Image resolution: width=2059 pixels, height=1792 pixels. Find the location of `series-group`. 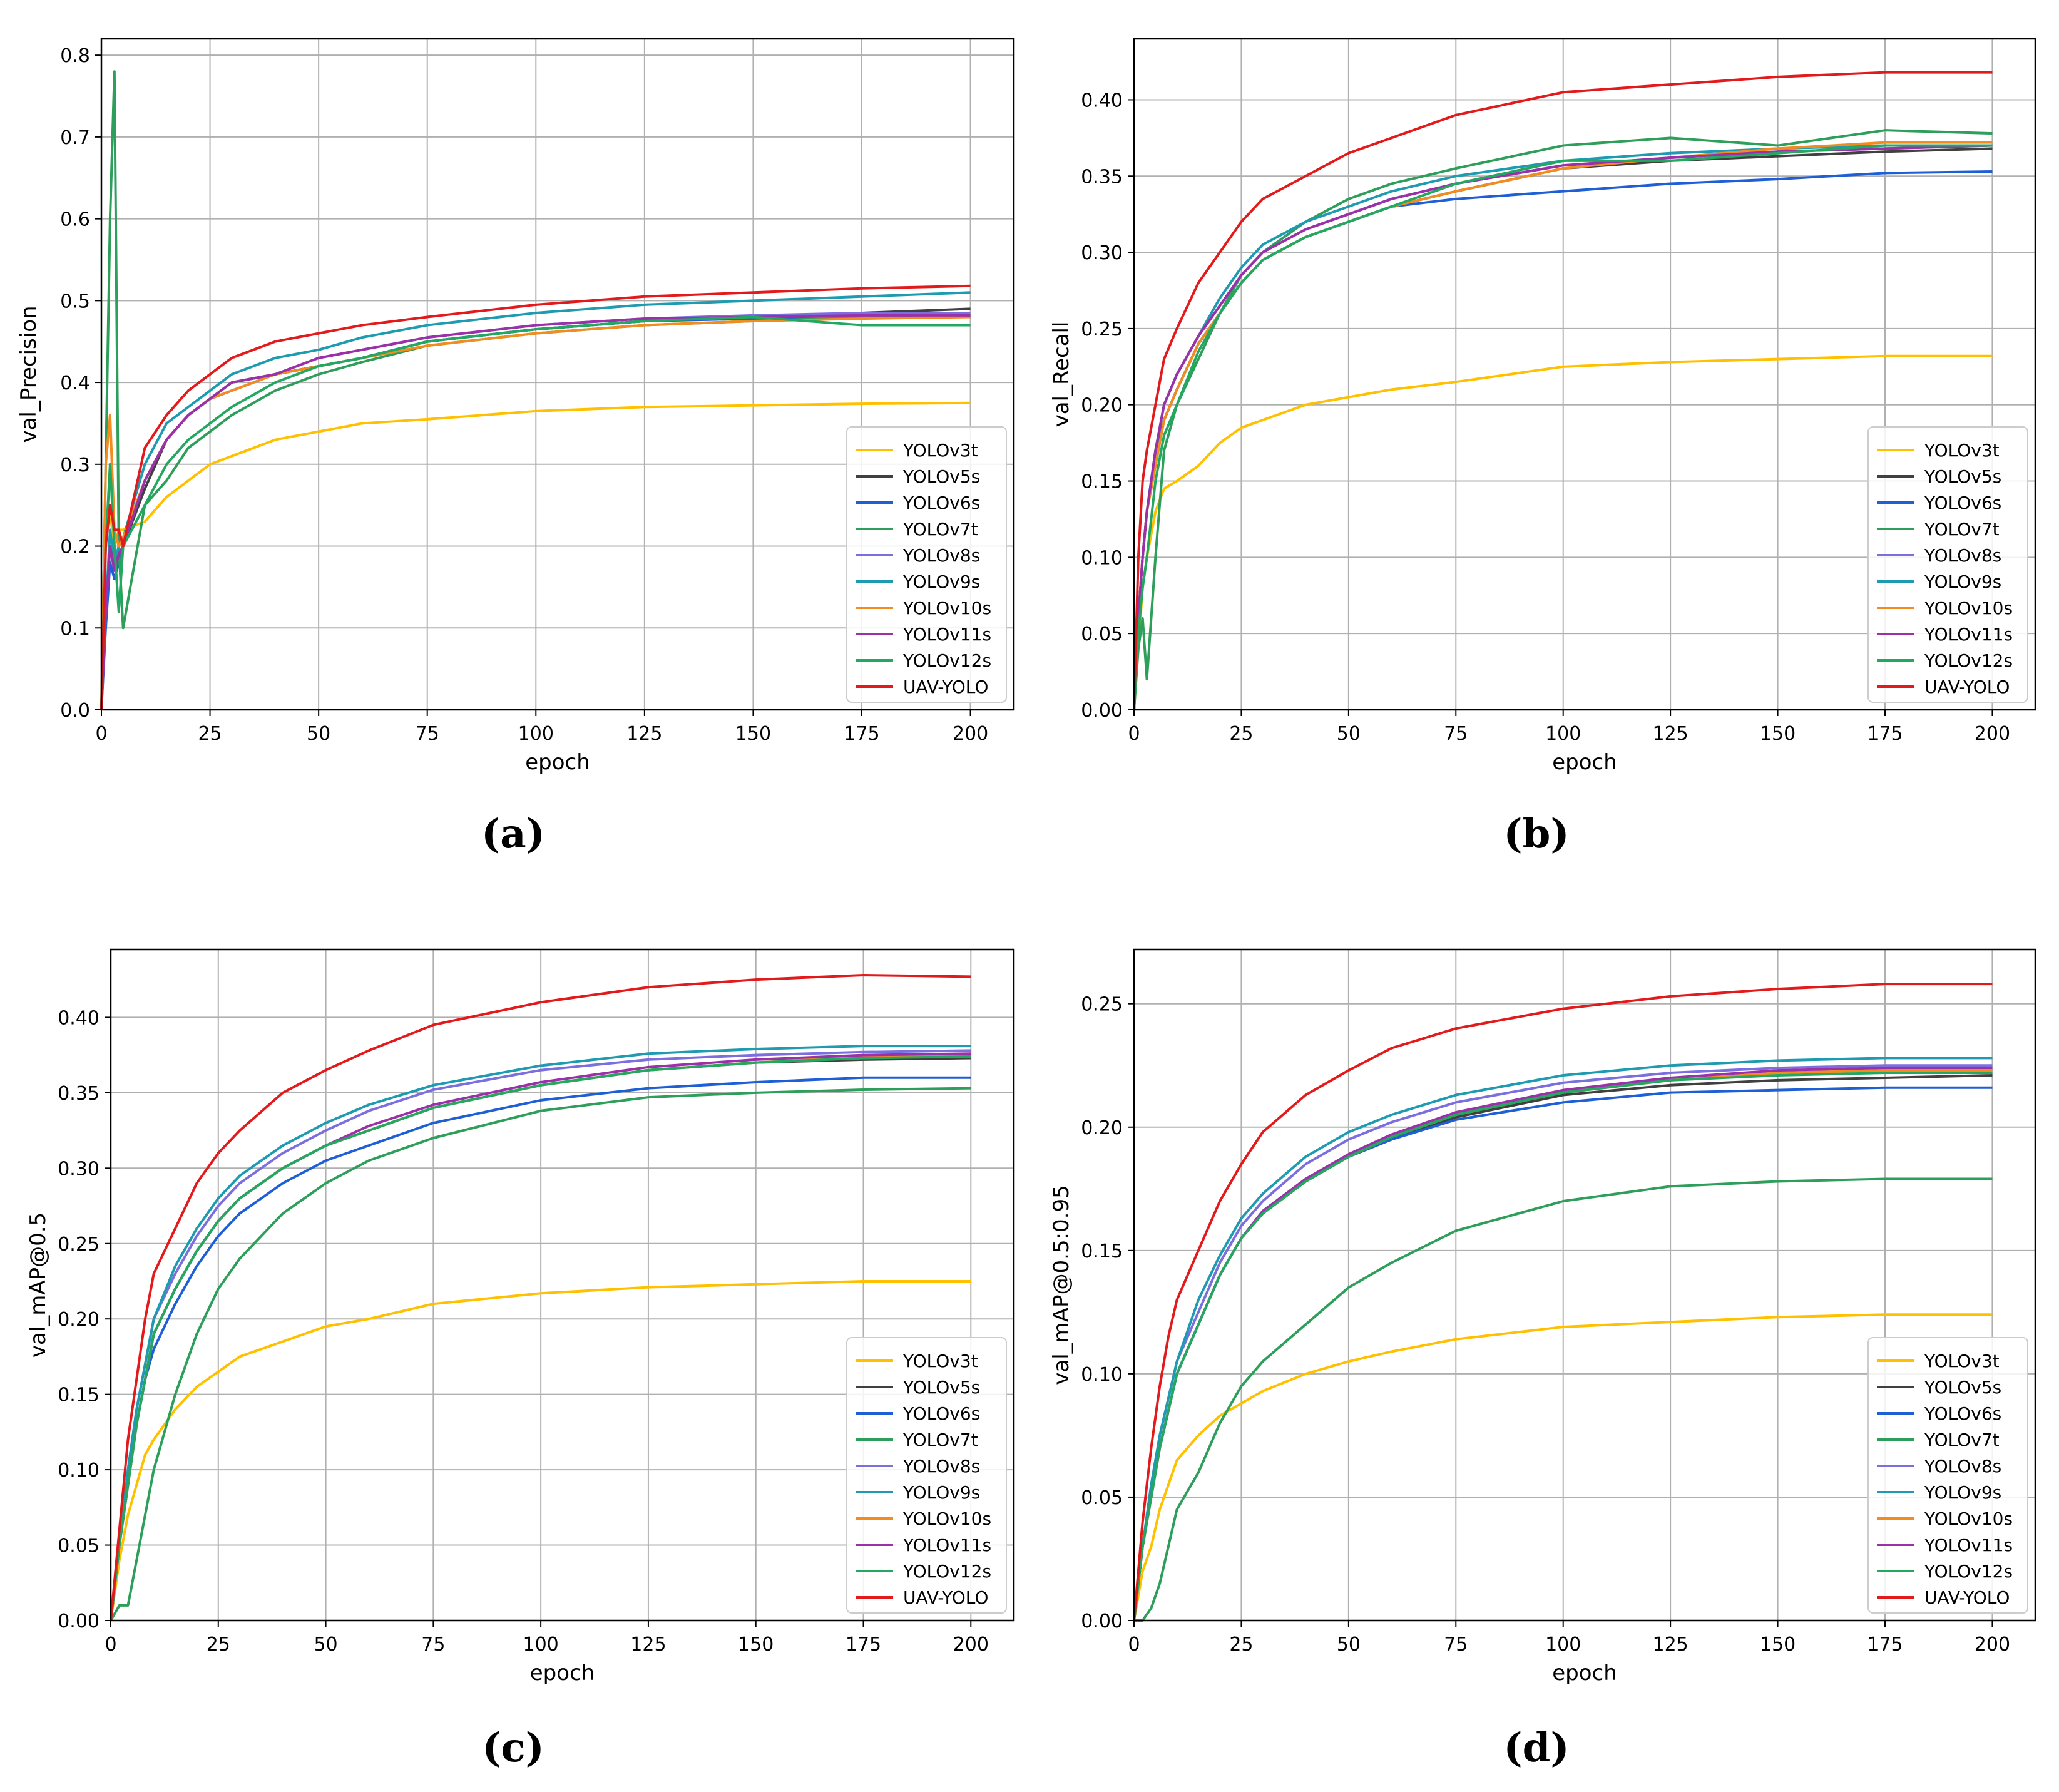

series-group is located at coordinates (1563, 1302).